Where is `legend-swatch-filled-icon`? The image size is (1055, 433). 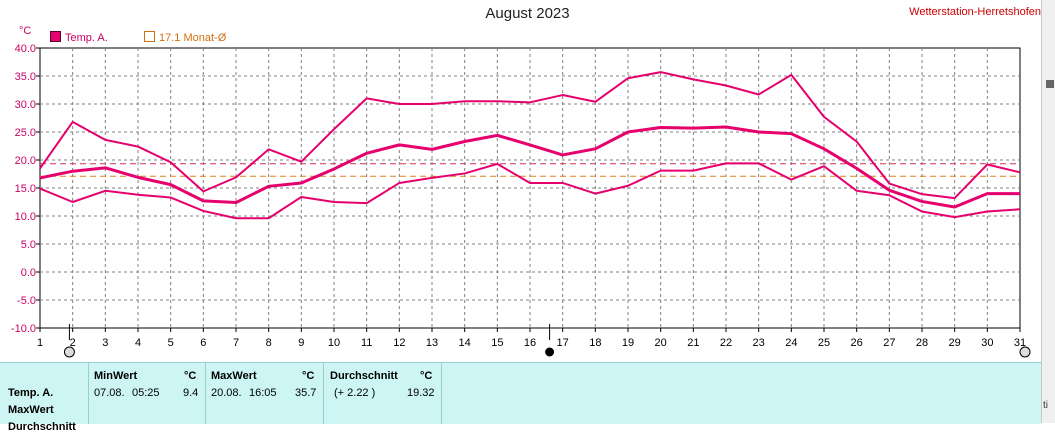
legend-swatch-filled-icon is located at coordinates (55, 36).